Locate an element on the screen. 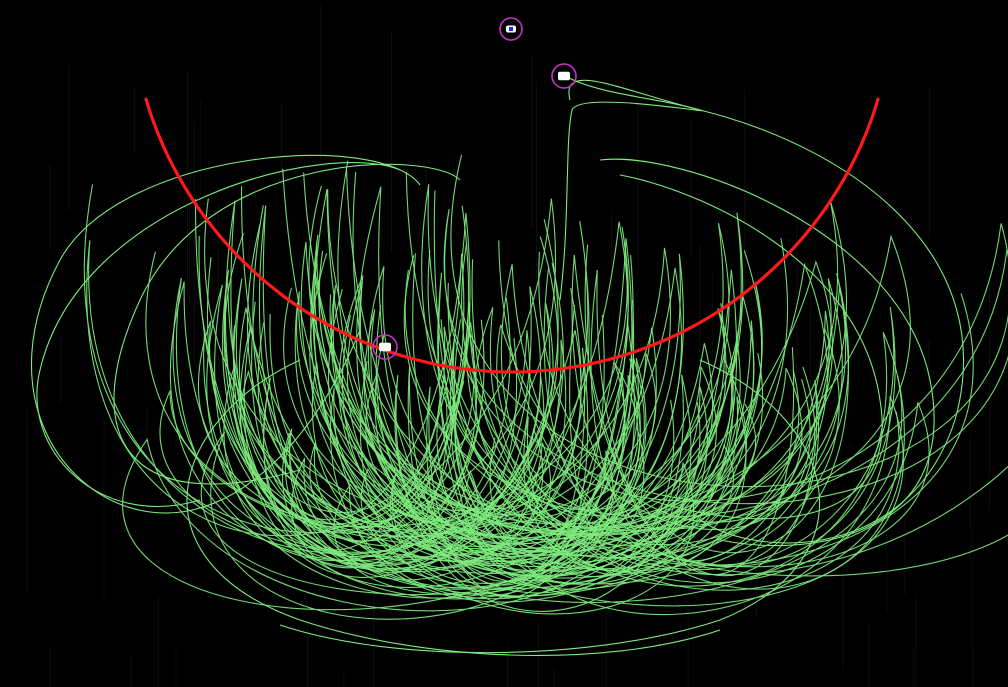 The width and height of the screenshot is (1008, 687). marker-upper-right is located at coordinates (564, 76).